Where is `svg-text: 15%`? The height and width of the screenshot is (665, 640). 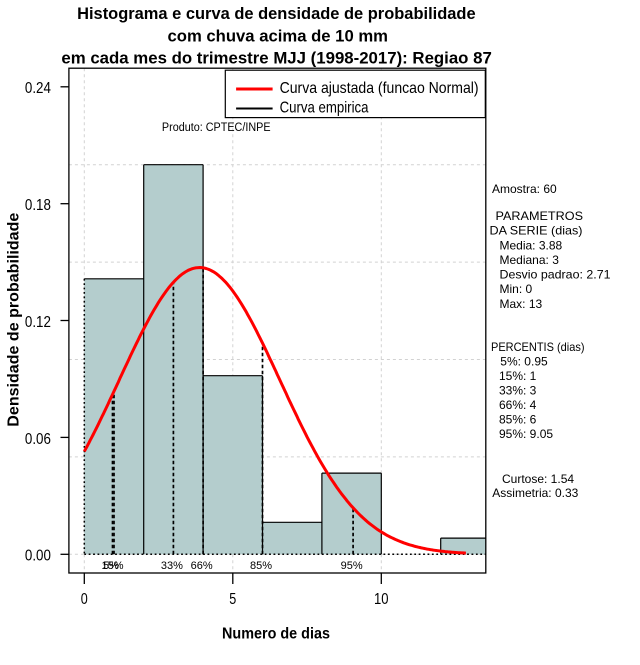 svg-text: 15% is located at coordinates (112, 566).